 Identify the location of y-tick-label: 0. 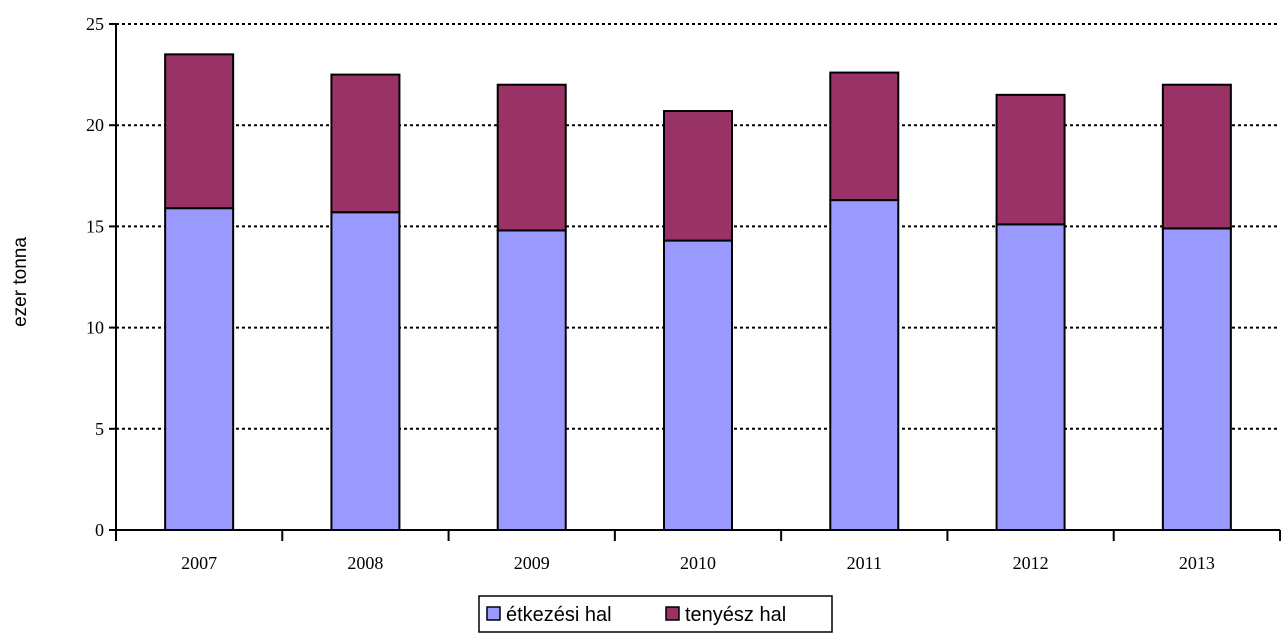
(99, 530).